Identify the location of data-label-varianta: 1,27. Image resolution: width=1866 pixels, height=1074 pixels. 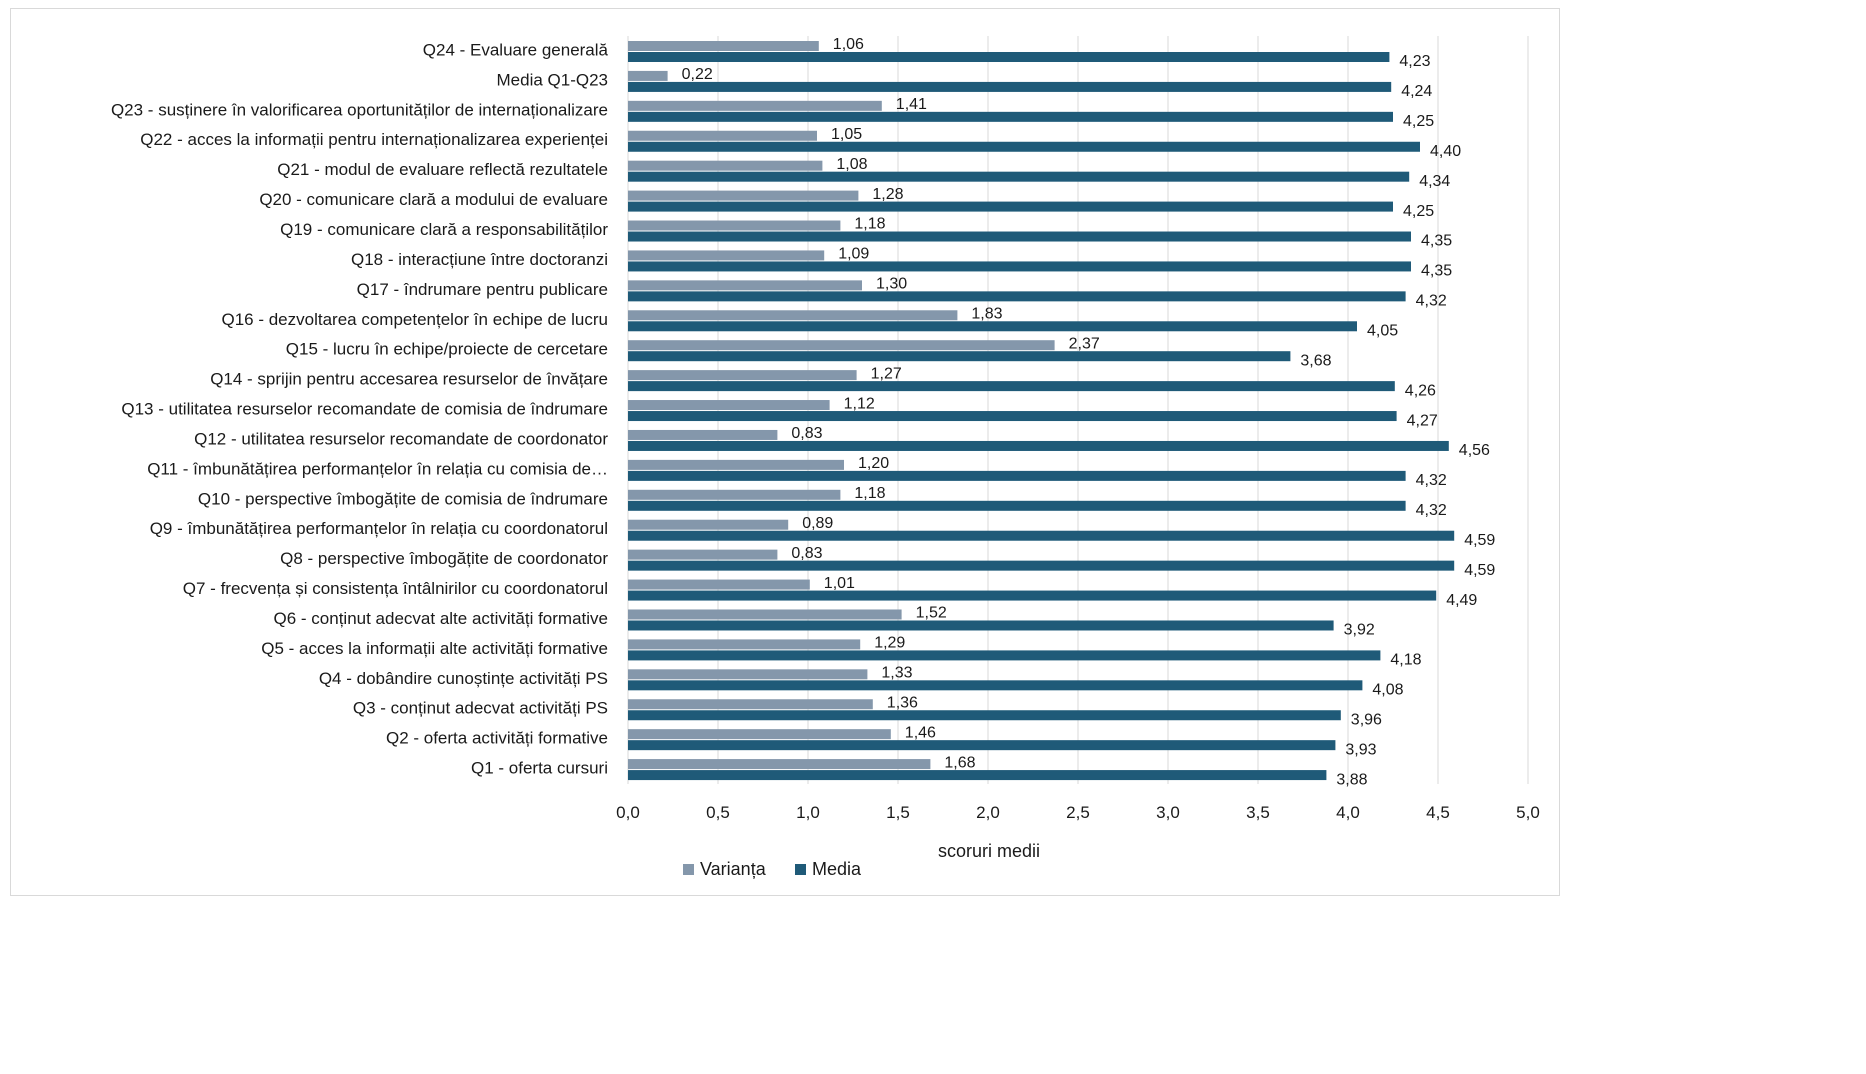
(886, 373).